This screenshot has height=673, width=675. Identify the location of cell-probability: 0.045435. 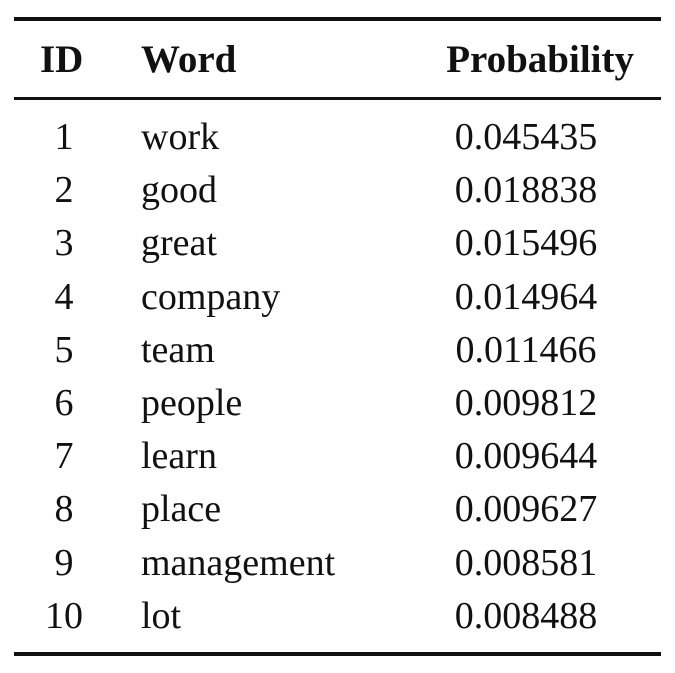
(526, 137).